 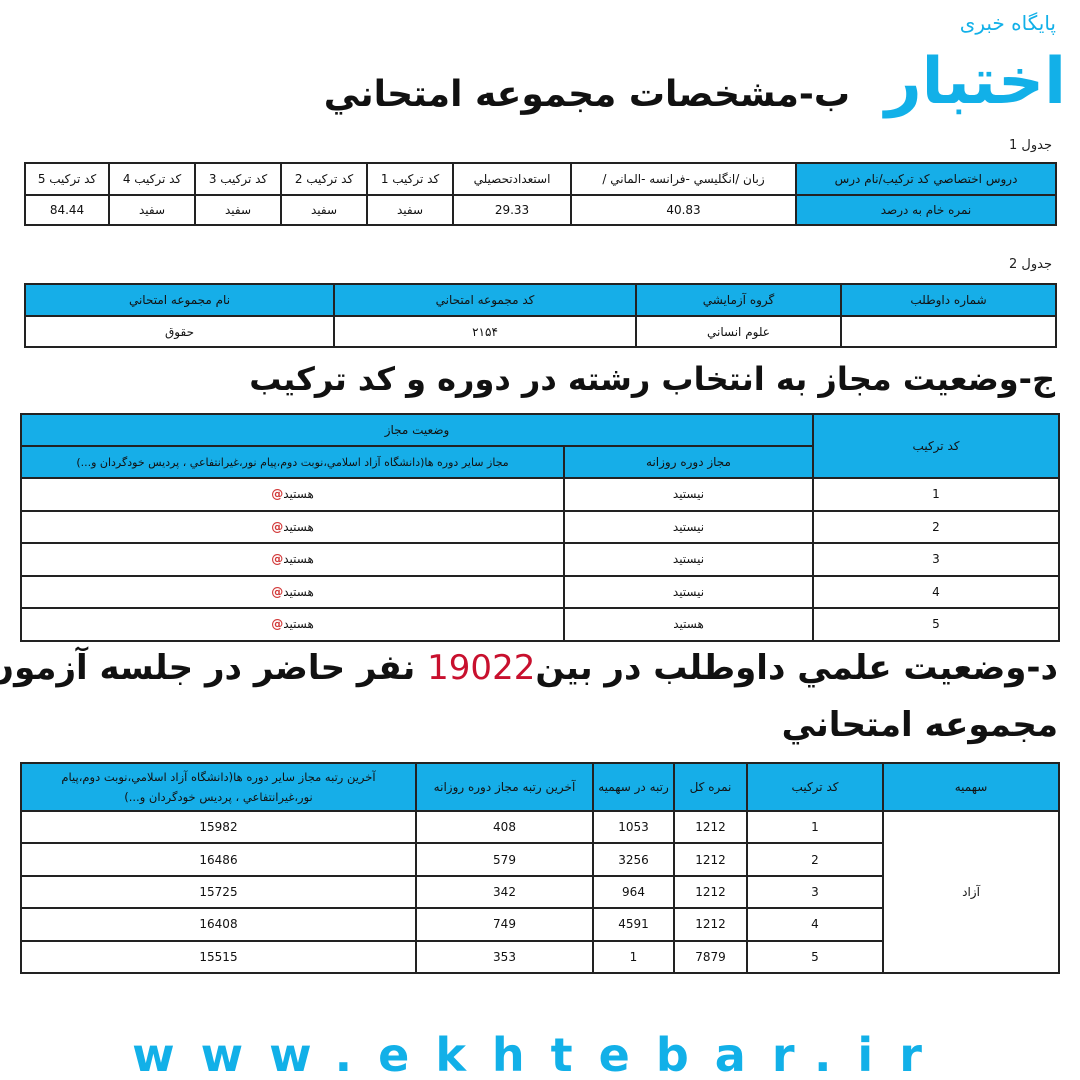 I want to click on table4-cell: 2, so click(x=815, y=859).